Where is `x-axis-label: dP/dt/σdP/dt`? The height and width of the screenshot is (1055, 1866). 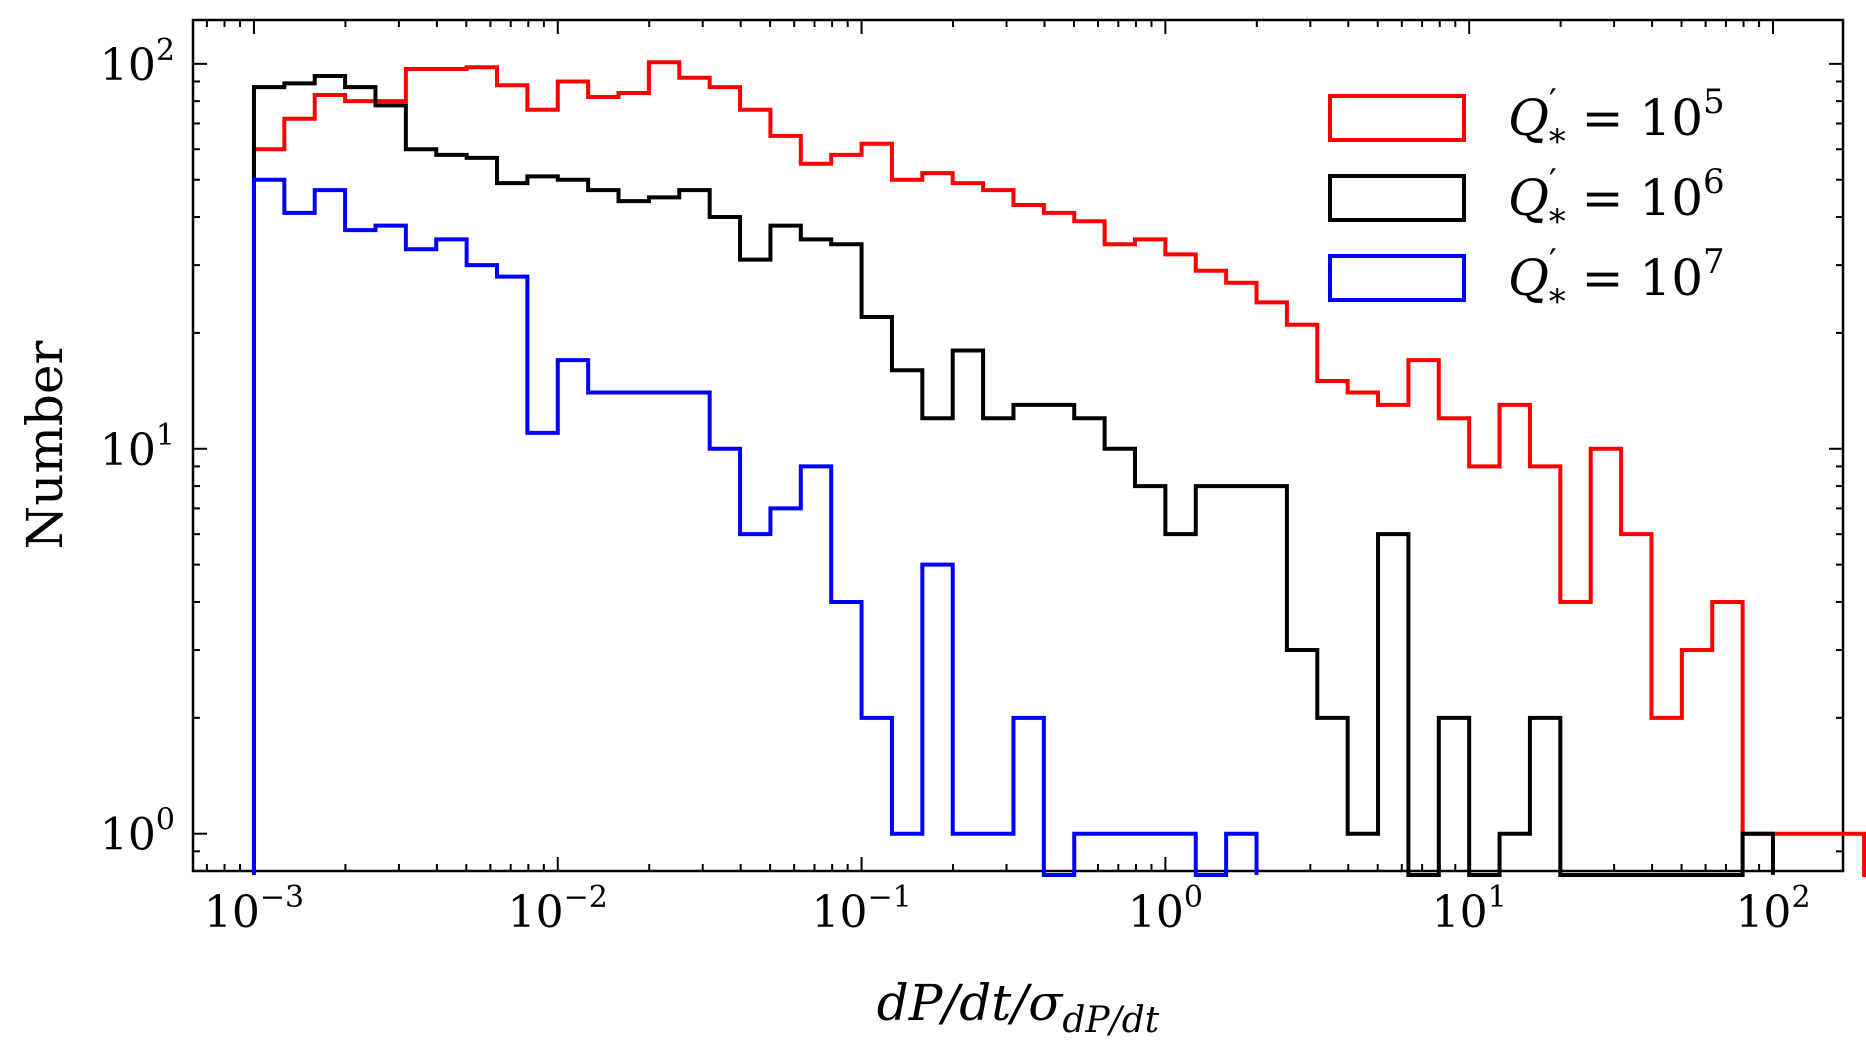
x-axis-label: dP/dt/σdP/dt is located at coordinates (1018, 1007).